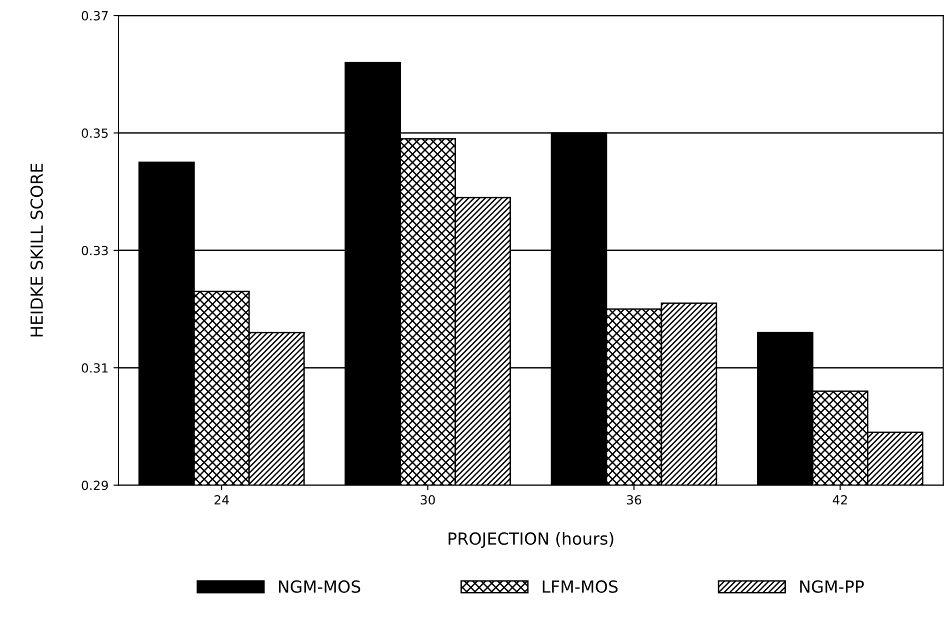  I want to click on y-tick-label: 0.37, so click(95, 15).